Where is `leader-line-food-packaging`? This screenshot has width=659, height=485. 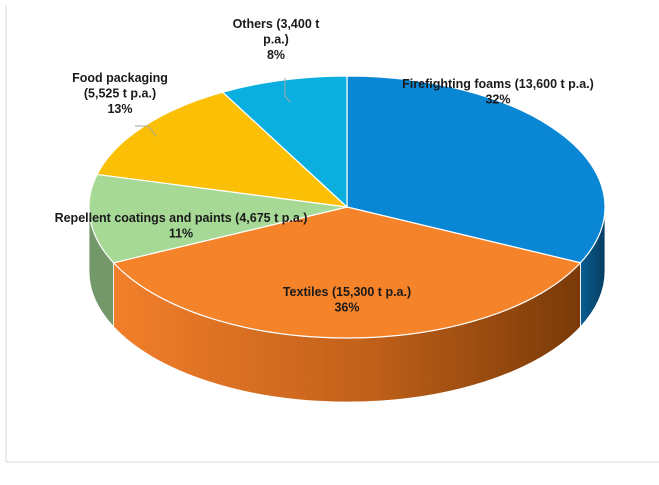 leader-line-food-packaging is located at coordinates (146, 131).